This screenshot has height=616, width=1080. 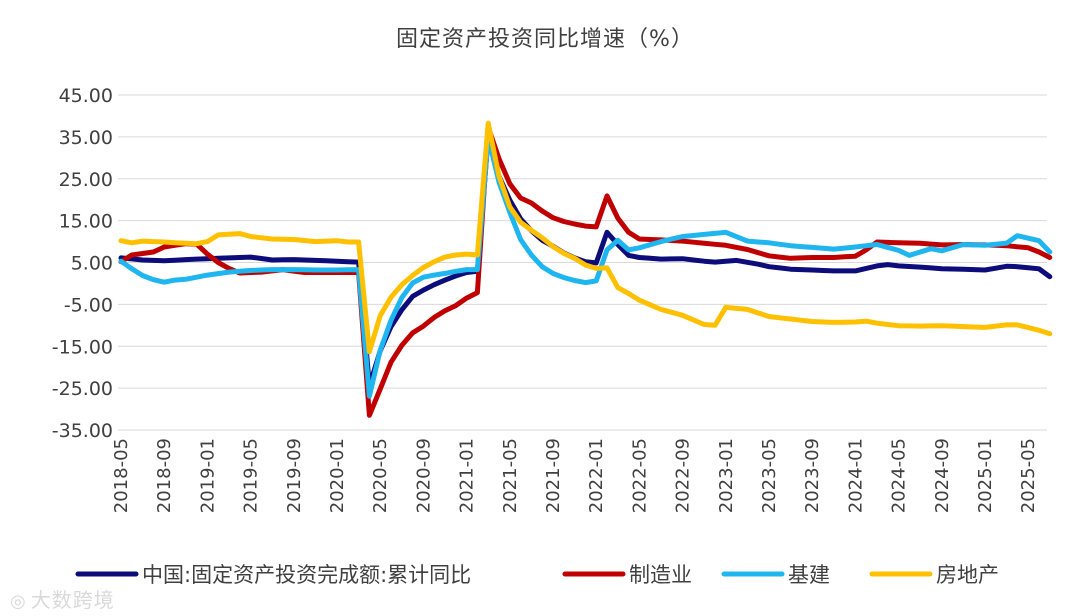 I want to click on x-tick-label: 2024-01, so click(x=855, y=475).